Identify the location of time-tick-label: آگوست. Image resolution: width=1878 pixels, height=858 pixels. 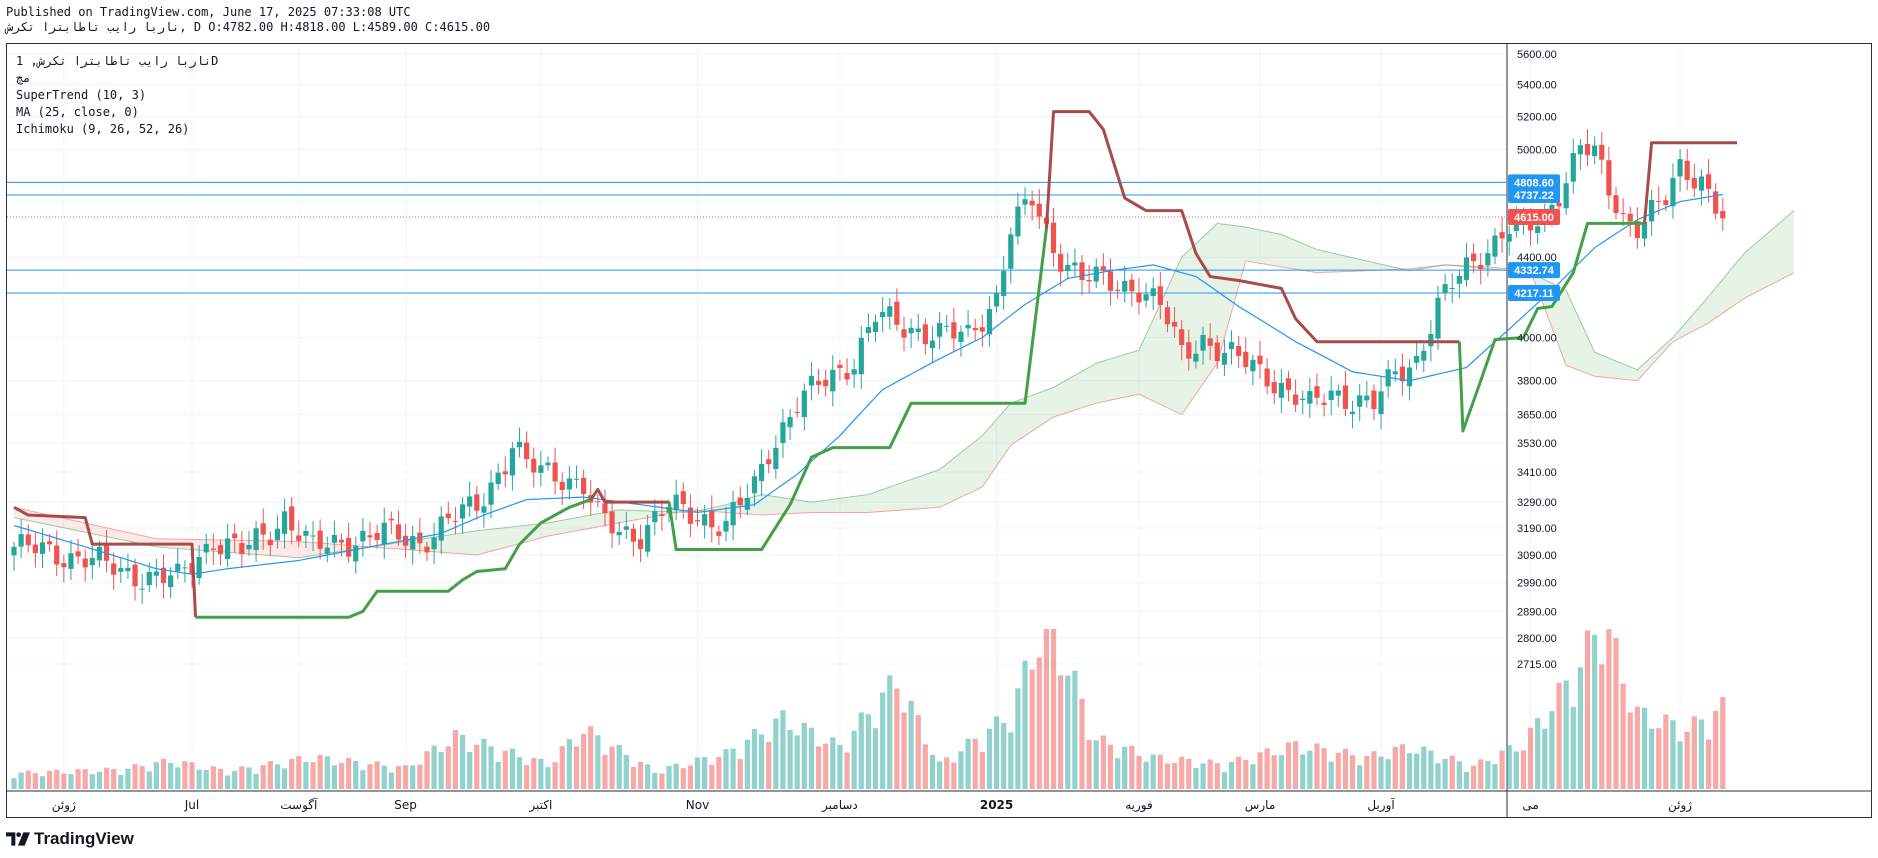
(299, 805).